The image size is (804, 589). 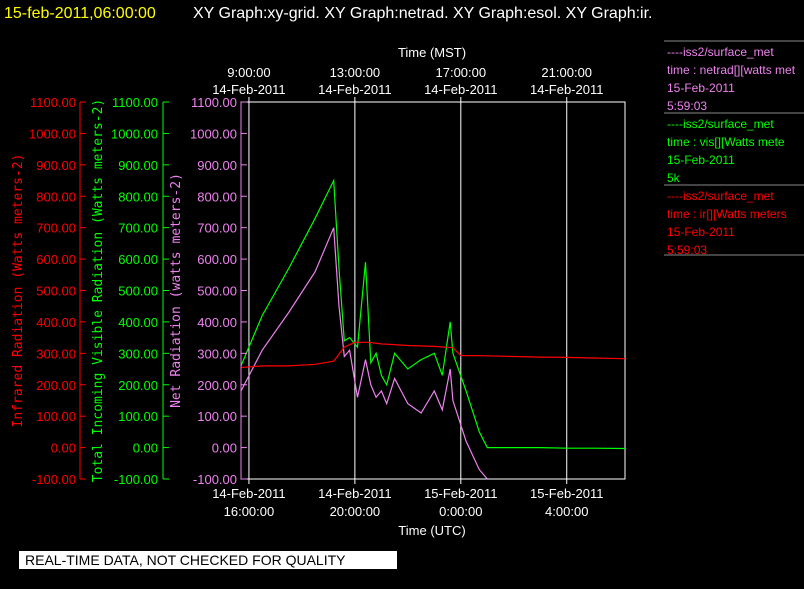 I want to click on top-tick-time: 17:00:00, so click(x=461, y=72).